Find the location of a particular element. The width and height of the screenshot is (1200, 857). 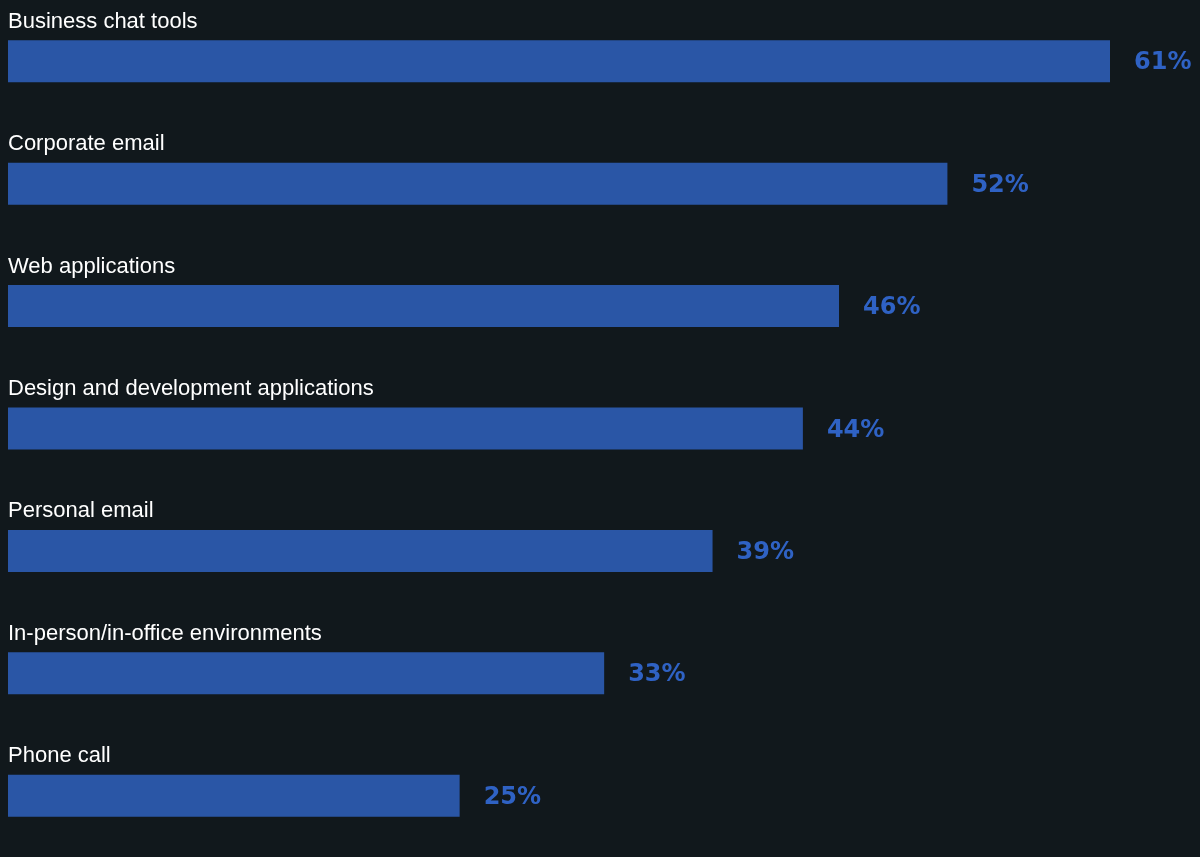

data-label: 46% is located at coordinates (892, 306).